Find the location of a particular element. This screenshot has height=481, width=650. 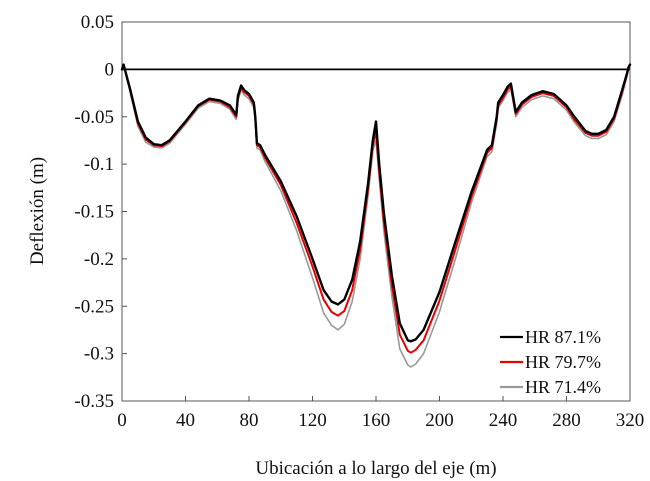

x-tick-label: 0 is located at coordinates (122, 420).